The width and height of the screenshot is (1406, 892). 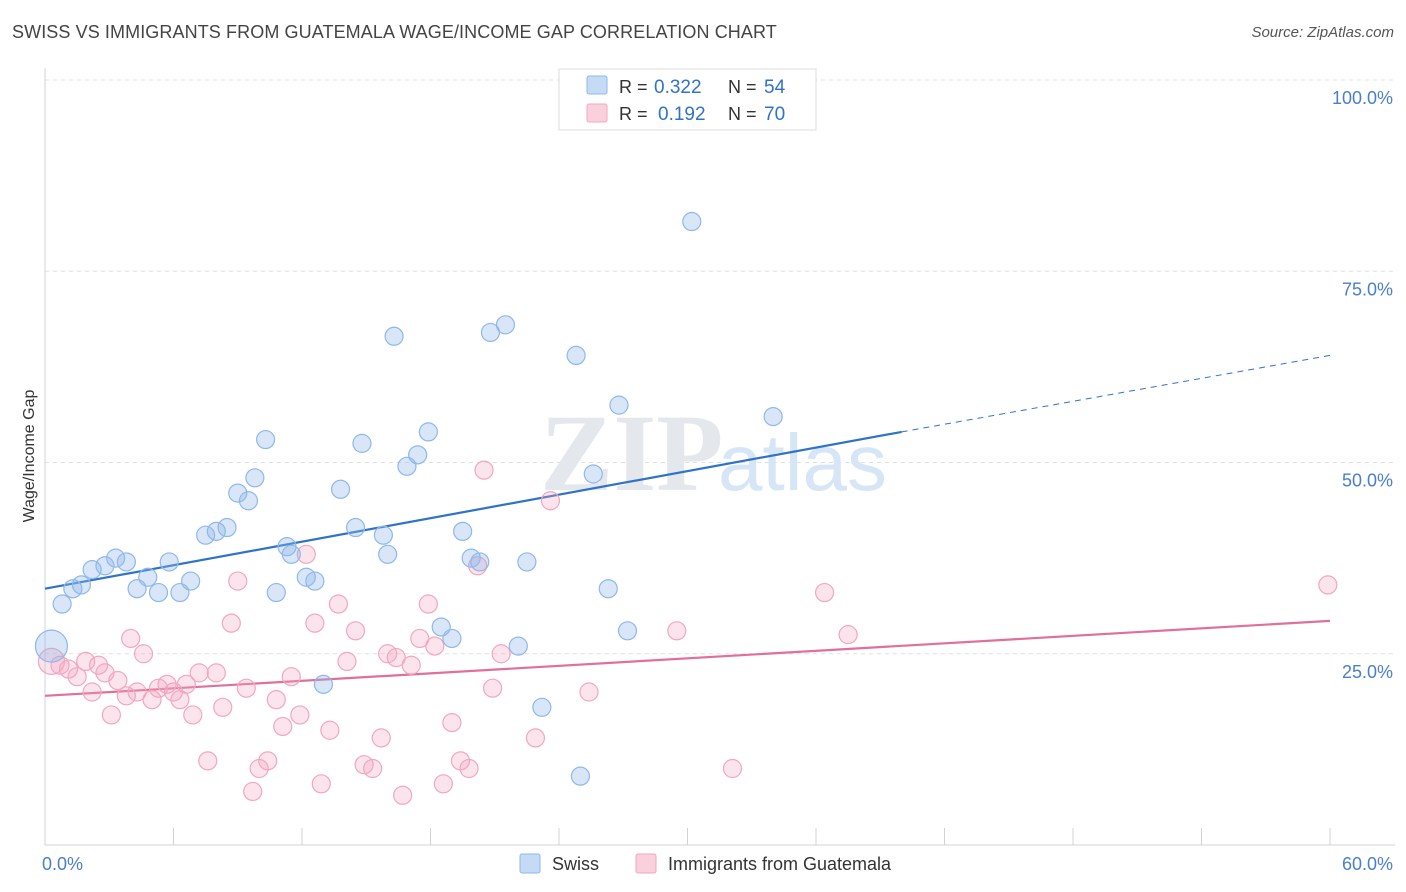 I want to click on y-tick-label-3: 25.0%, so click(x=1367, y=672).